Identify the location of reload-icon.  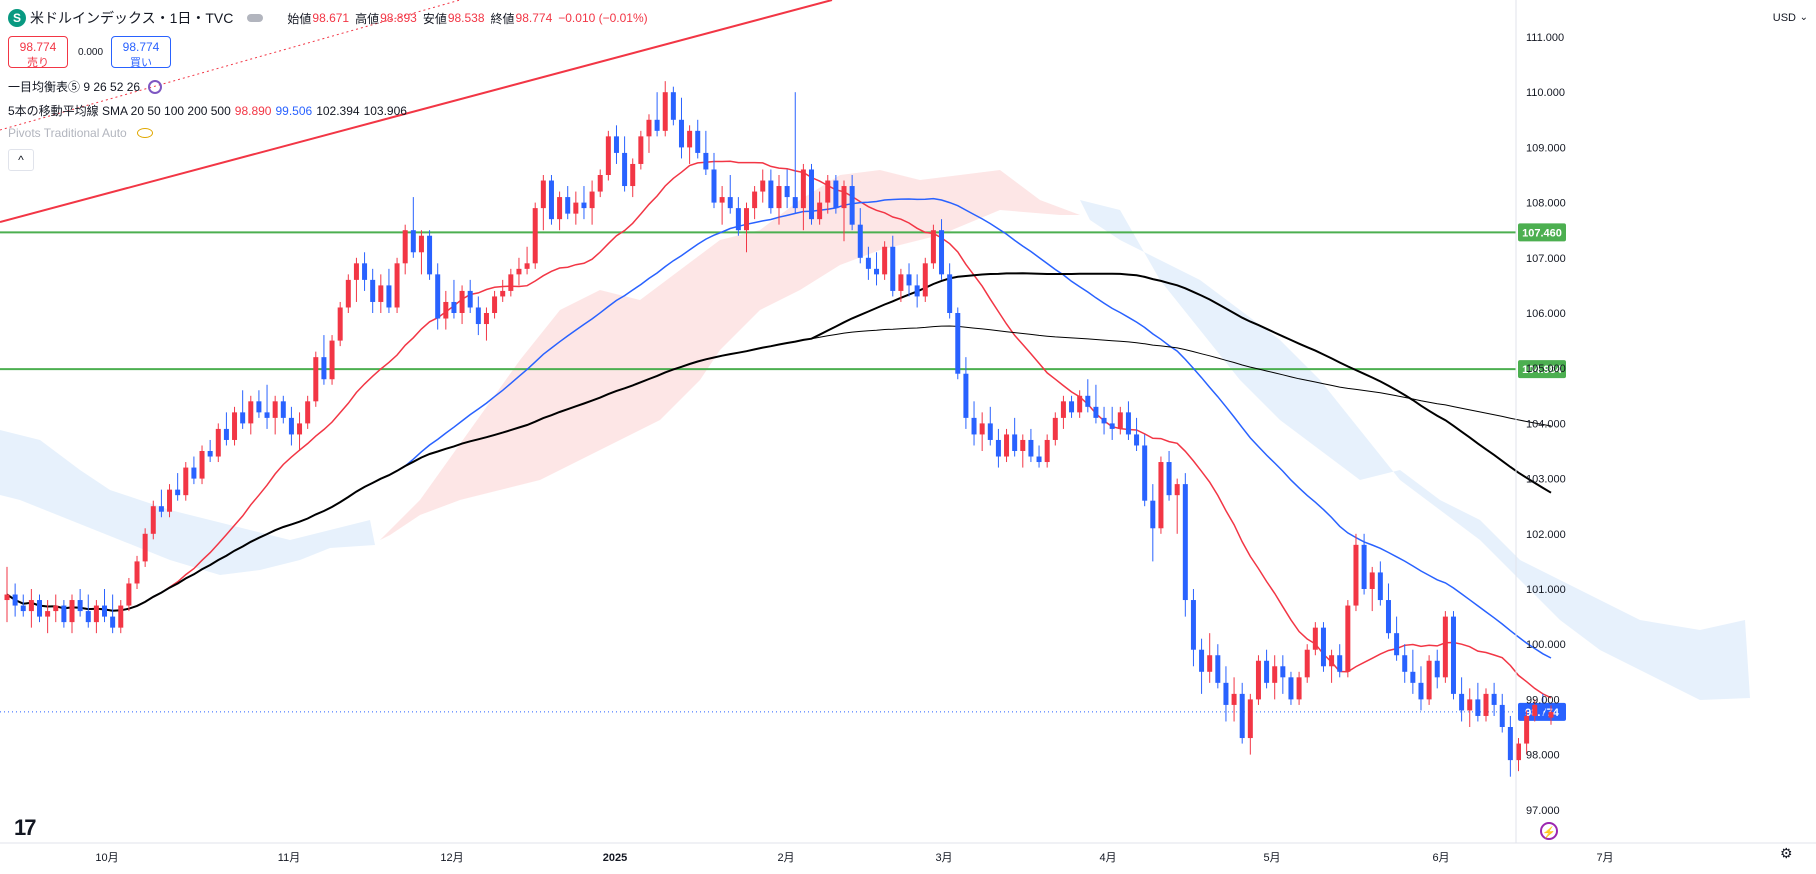
(155, 86).